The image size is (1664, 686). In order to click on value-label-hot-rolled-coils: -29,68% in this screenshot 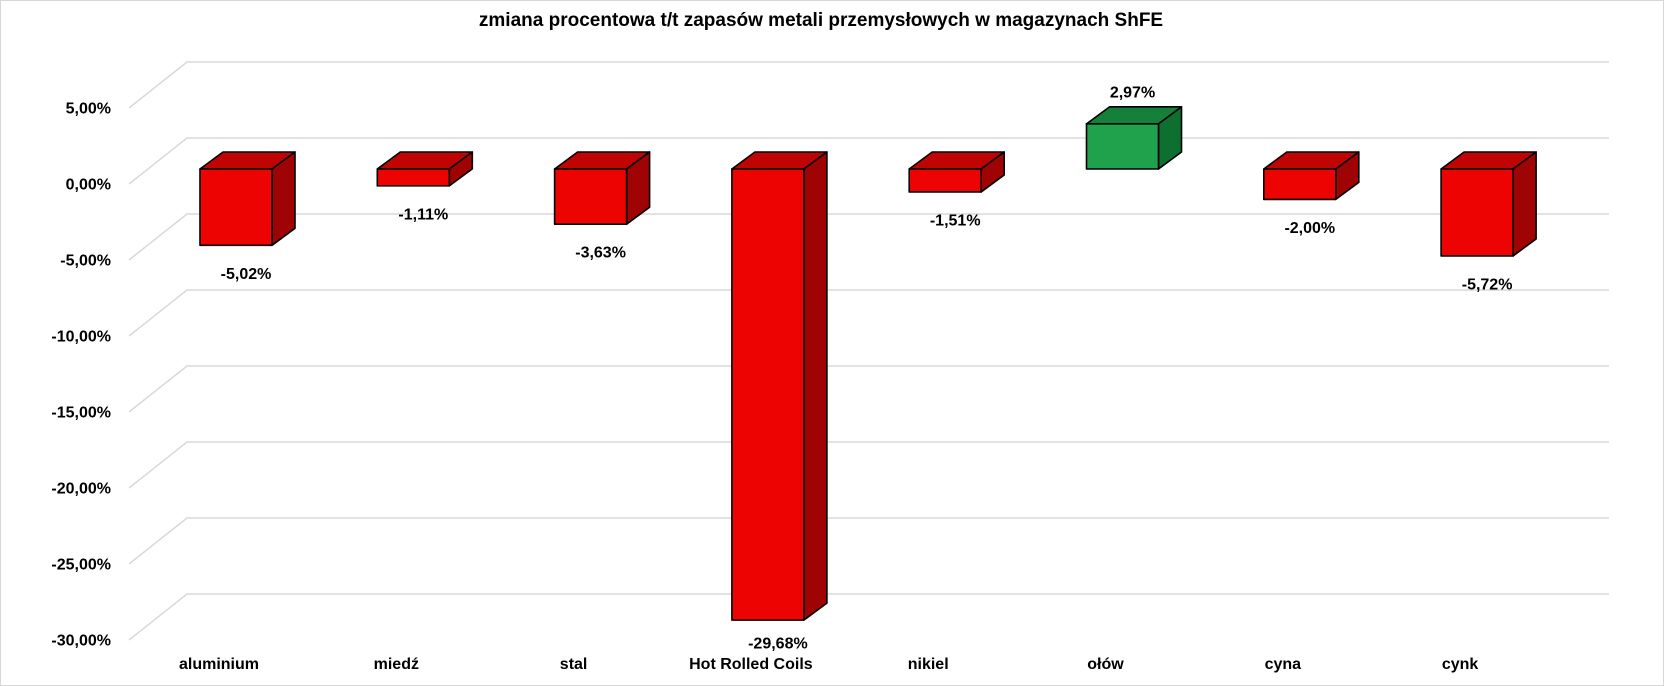, I will do `click(778, 644)`.